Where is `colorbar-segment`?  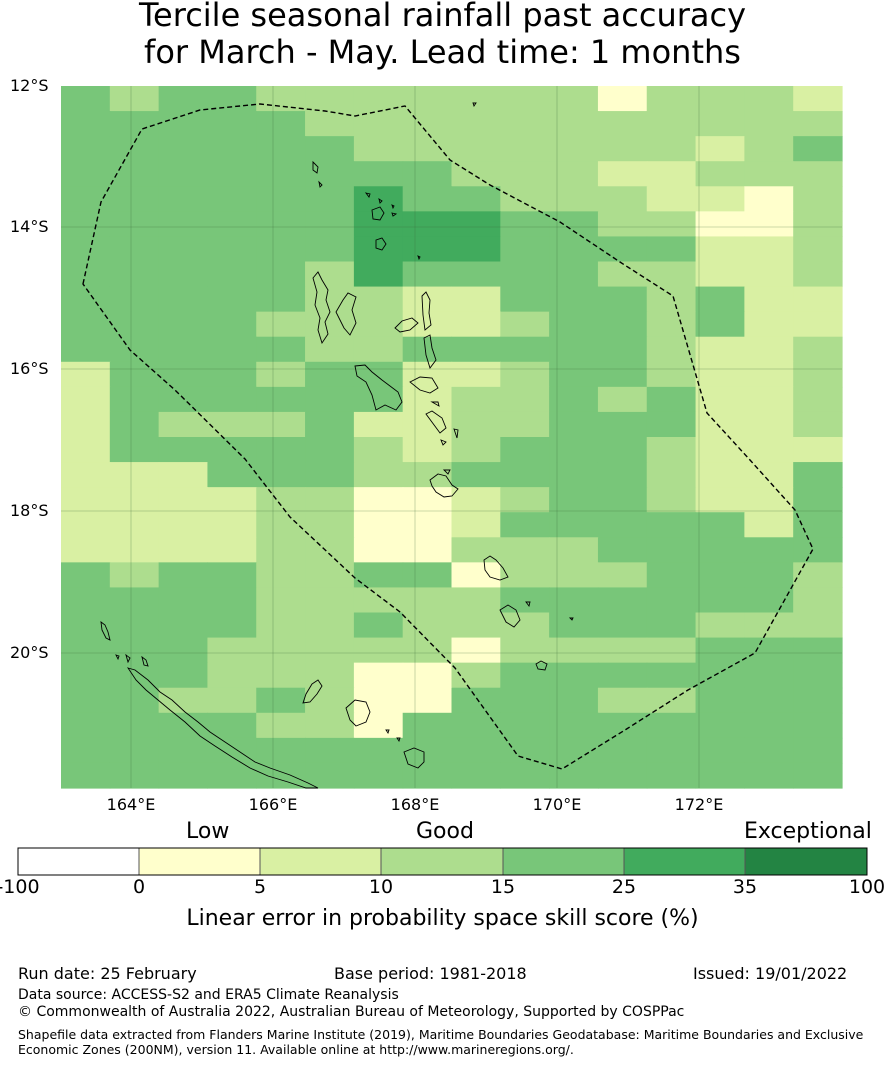
colorbar-segment is located at coordinates (563, 861).